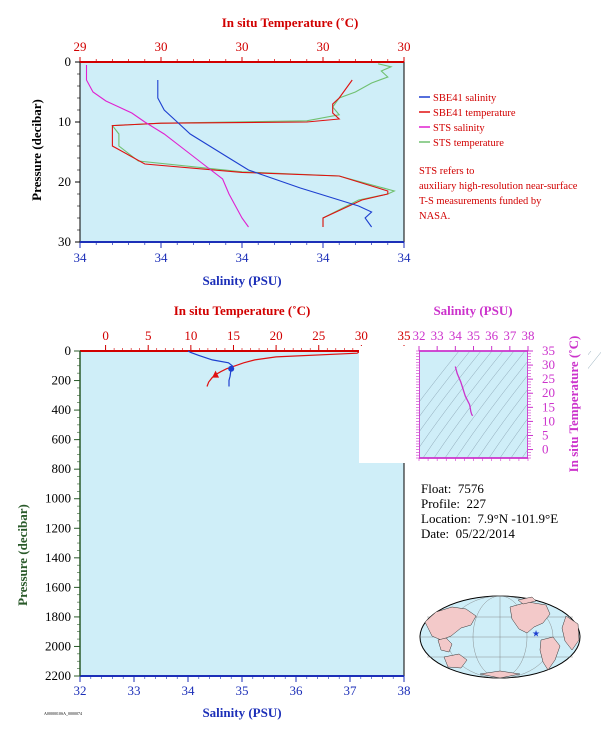 Image resolution: width=601 pixels, height=736 pixels. Describe the element at coordinates (474, 113) in the screenshot. I see `legend-label-sbe-temperature: SBE41 temperature` at that location.